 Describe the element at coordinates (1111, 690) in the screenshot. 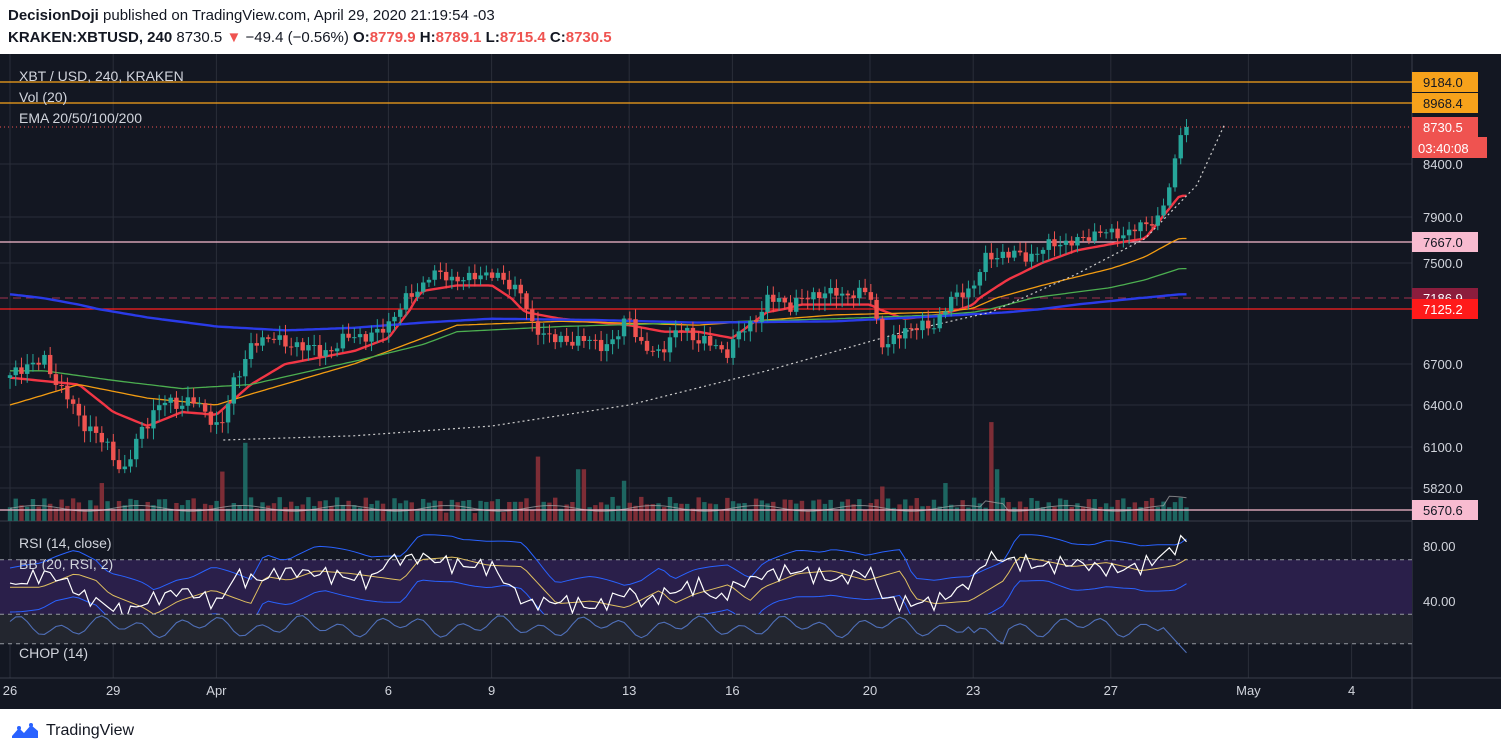

I see `time-tick: 27` at that location.